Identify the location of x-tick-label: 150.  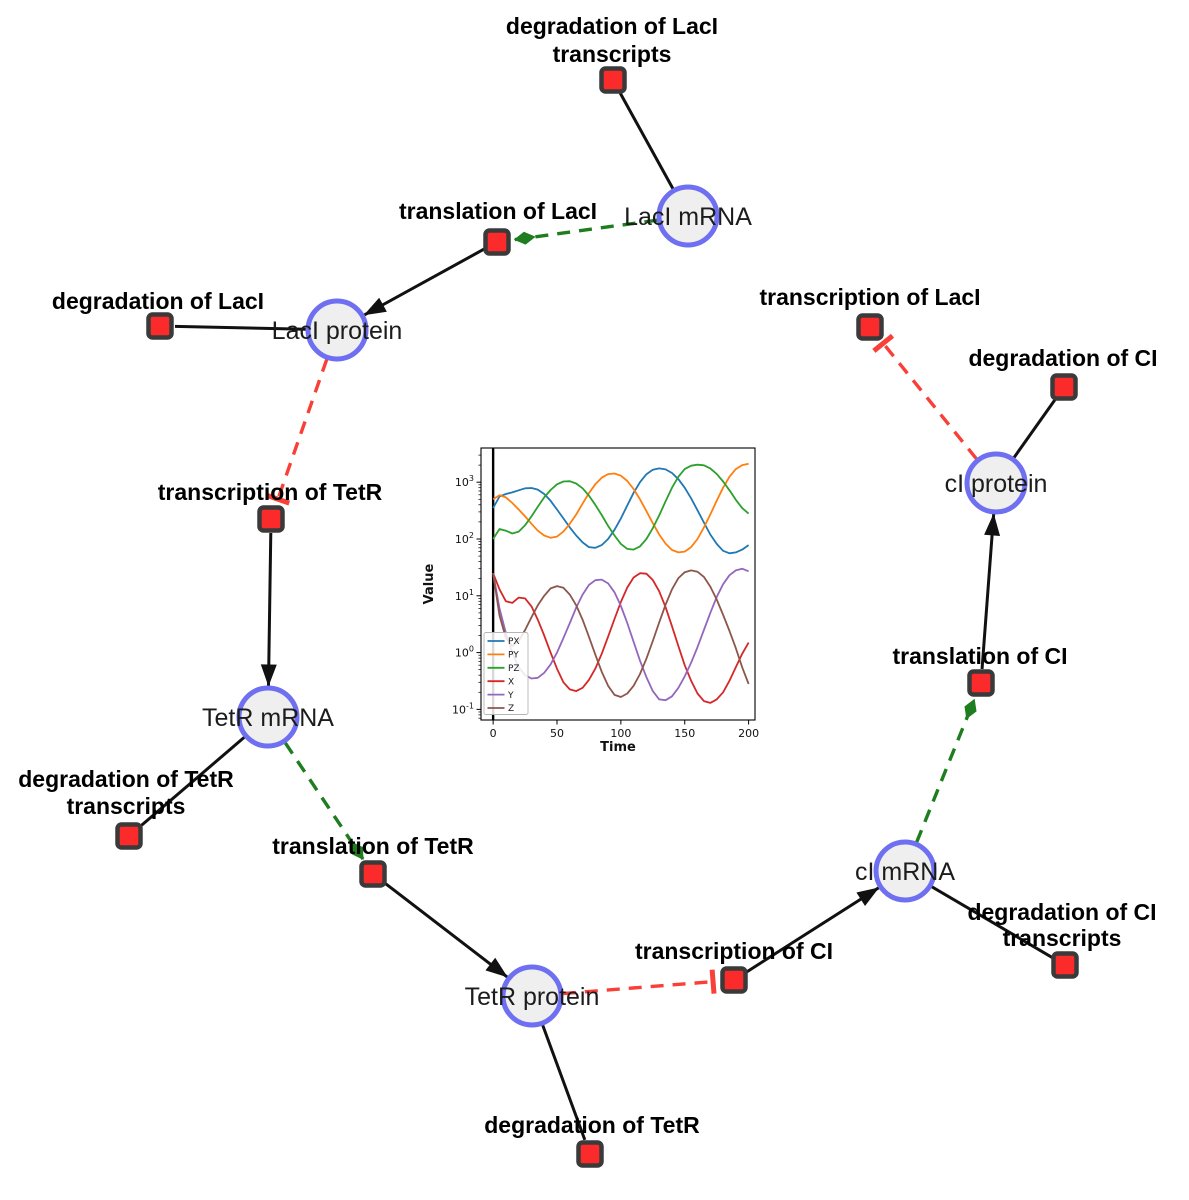
(684, 733).